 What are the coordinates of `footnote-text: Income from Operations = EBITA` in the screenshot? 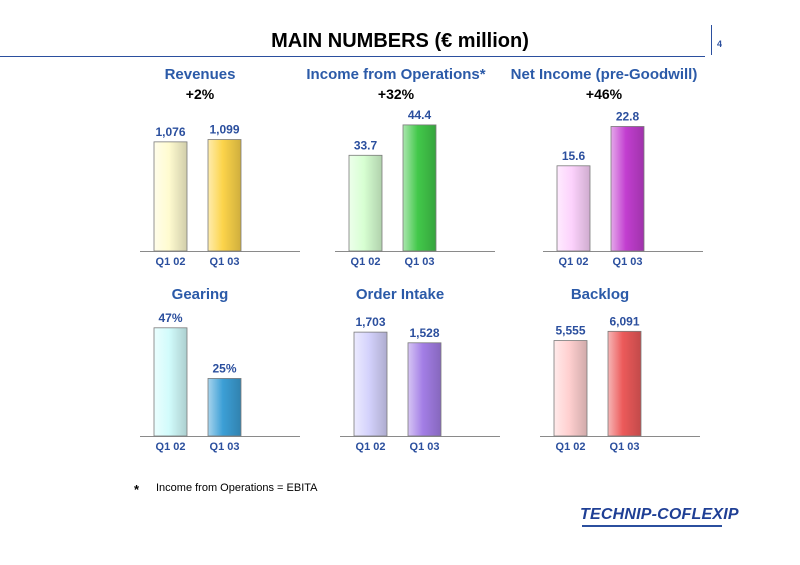 It's located at (237, 488).